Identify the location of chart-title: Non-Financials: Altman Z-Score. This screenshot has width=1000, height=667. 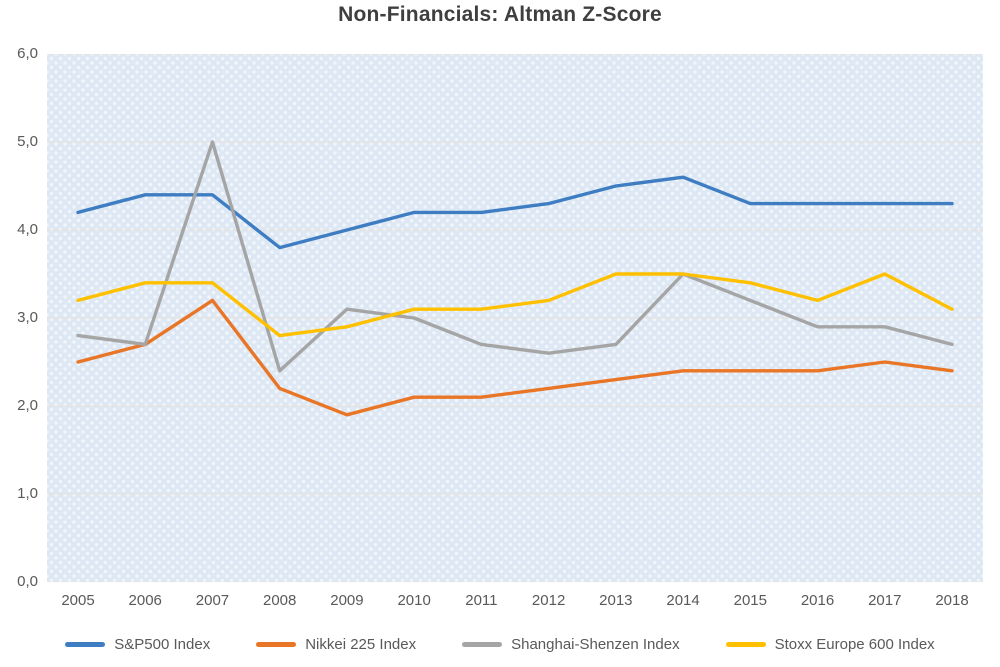
(500, 14).